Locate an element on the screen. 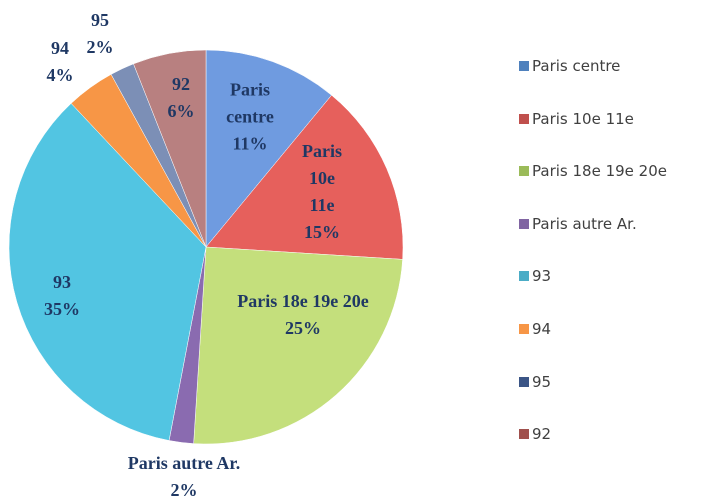  legend-label: 95 is located at coordinates (542, 381).